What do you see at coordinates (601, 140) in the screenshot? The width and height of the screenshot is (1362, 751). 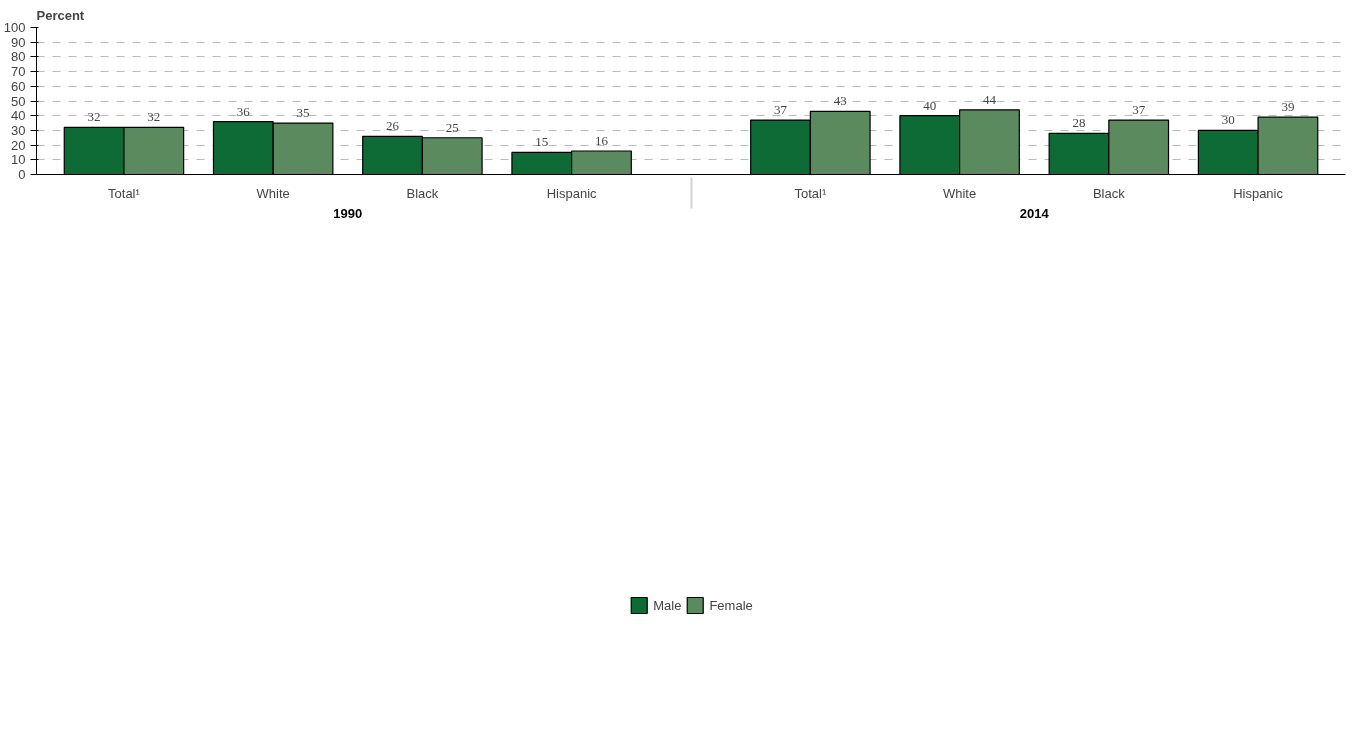 I see `data-label: 16` at bounding box center [601, 140].